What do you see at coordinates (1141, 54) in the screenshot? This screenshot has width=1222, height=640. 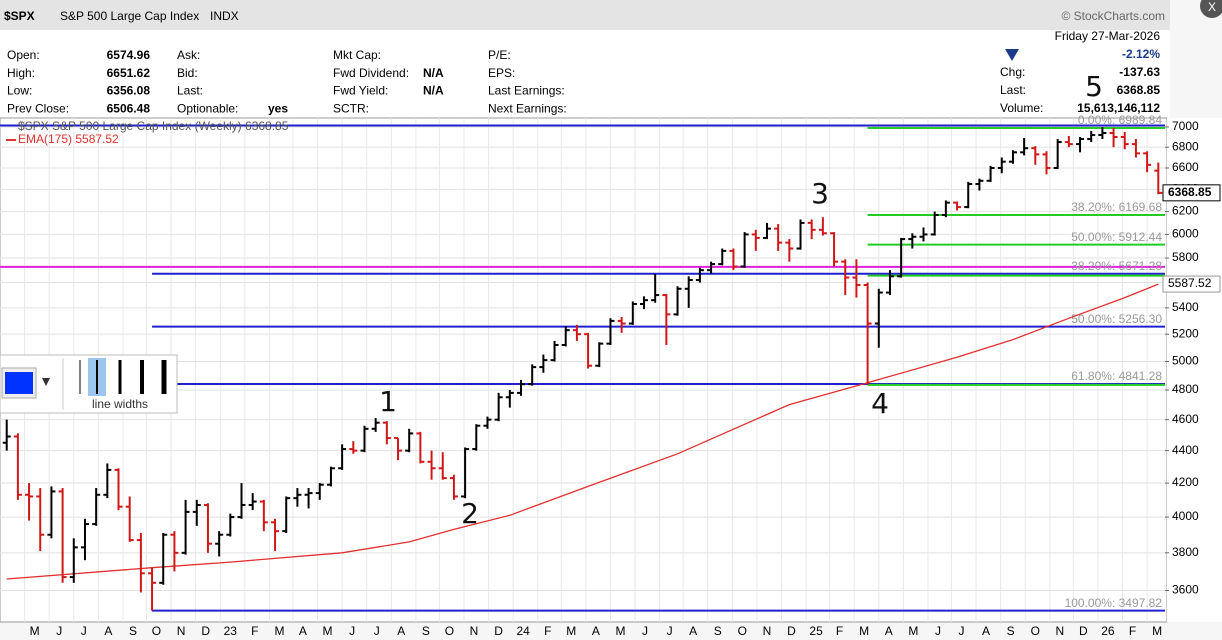 I see `change-pct: -2.12%` at bounding box center [1141, 54].